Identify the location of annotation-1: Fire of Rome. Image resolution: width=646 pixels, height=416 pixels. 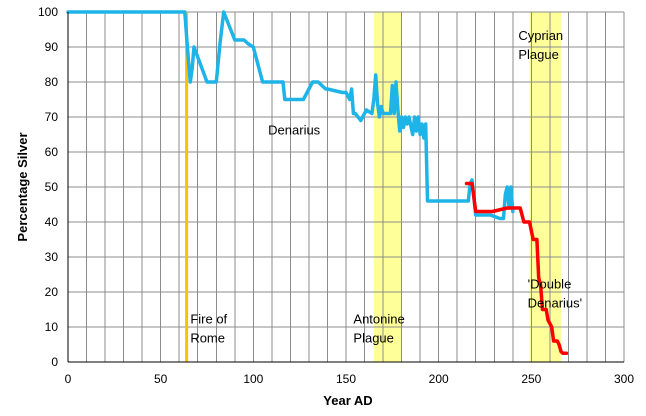
(208, 329).